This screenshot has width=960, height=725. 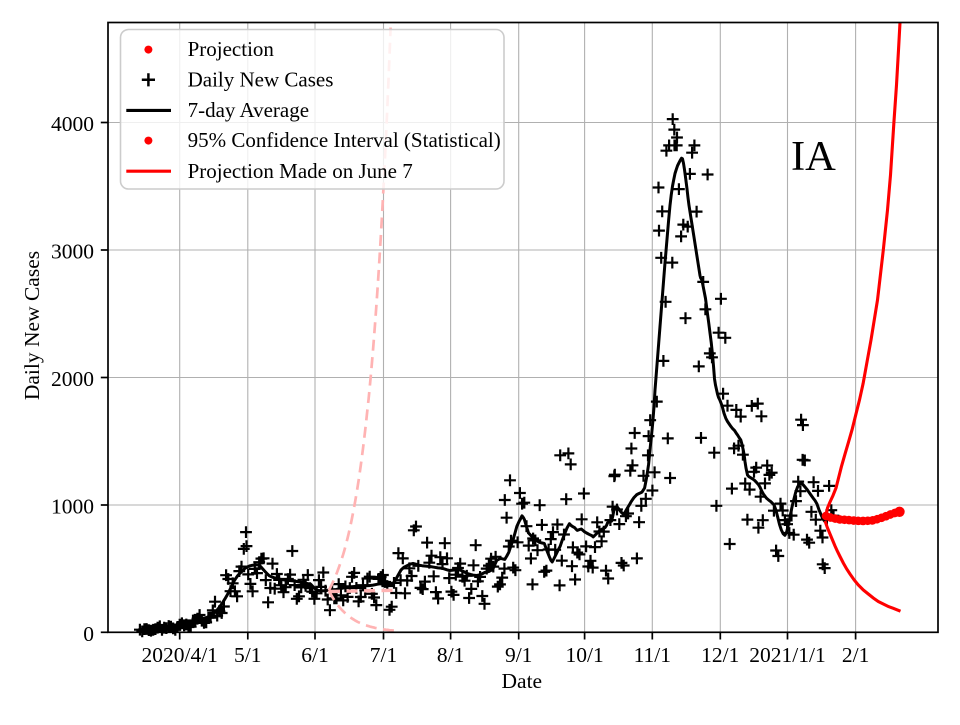 What do you see at coordinates (231, 49) in the screenshot?
I see `svg-text: Projection` at bounding box center [231, 49].